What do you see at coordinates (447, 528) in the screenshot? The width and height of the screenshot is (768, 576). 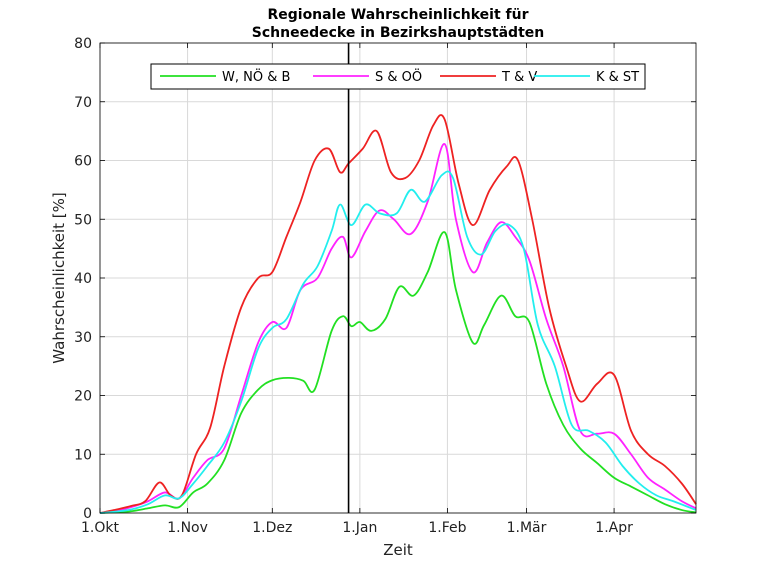 I see `x-tick-label-4: 1.Feb` at bounding box center [447, 528].